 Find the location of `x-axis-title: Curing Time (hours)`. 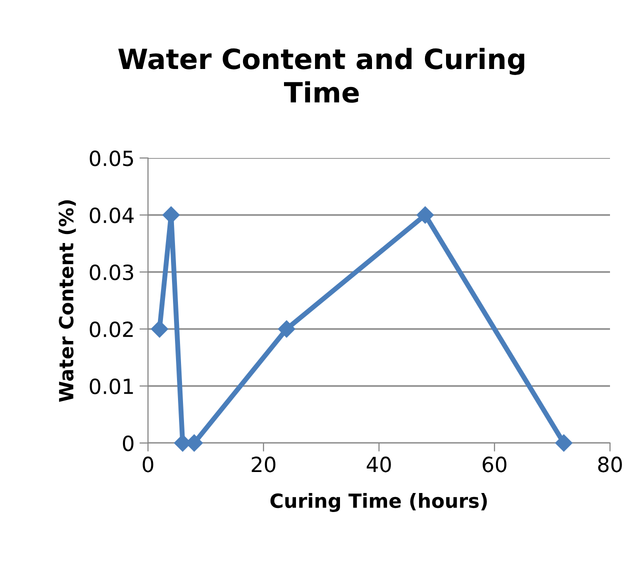

x-axis-title: Curing Time (hours) is located at coordinates (378, 502).